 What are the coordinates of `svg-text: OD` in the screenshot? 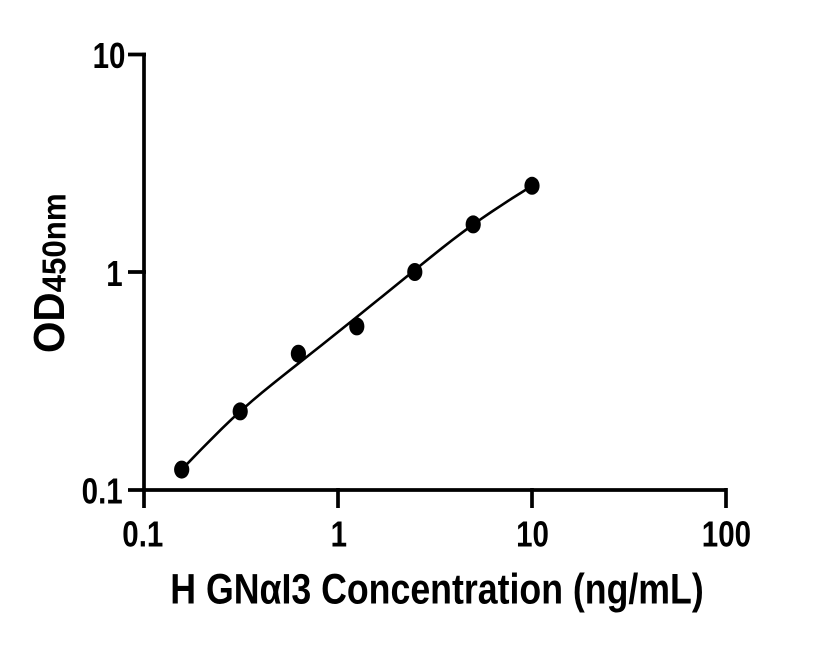 It's located at (49, 322).